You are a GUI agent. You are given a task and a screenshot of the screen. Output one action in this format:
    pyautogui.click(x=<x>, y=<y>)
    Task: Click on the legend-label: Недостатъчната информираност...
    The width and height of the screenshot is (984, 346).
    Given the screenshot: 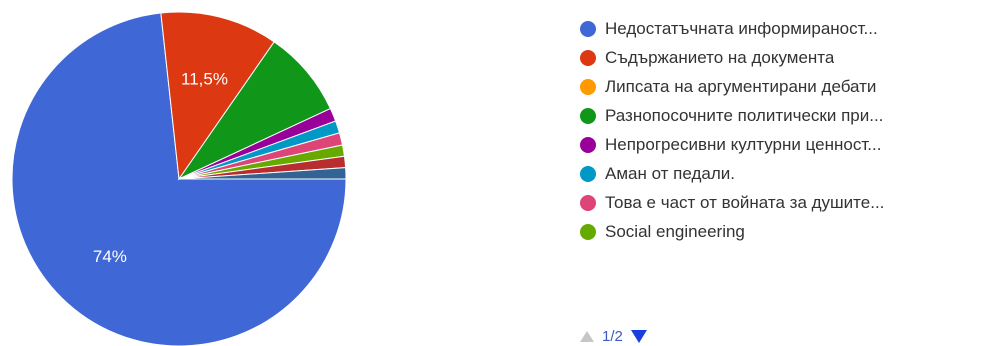 What is the action you would take?
    pyautogui.click(x=741, y=28)
    